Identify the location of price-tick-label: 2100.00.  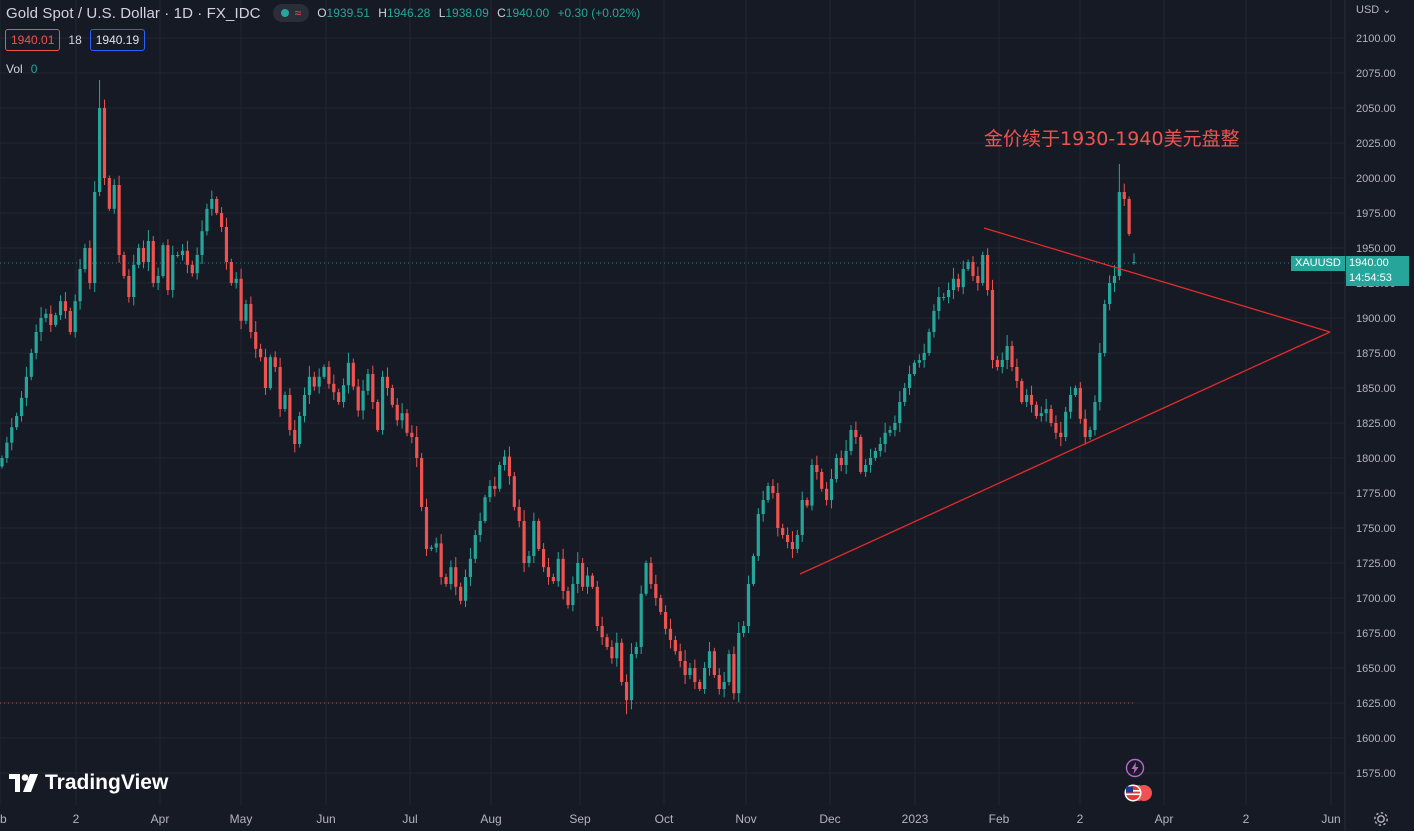
(1376, 39).